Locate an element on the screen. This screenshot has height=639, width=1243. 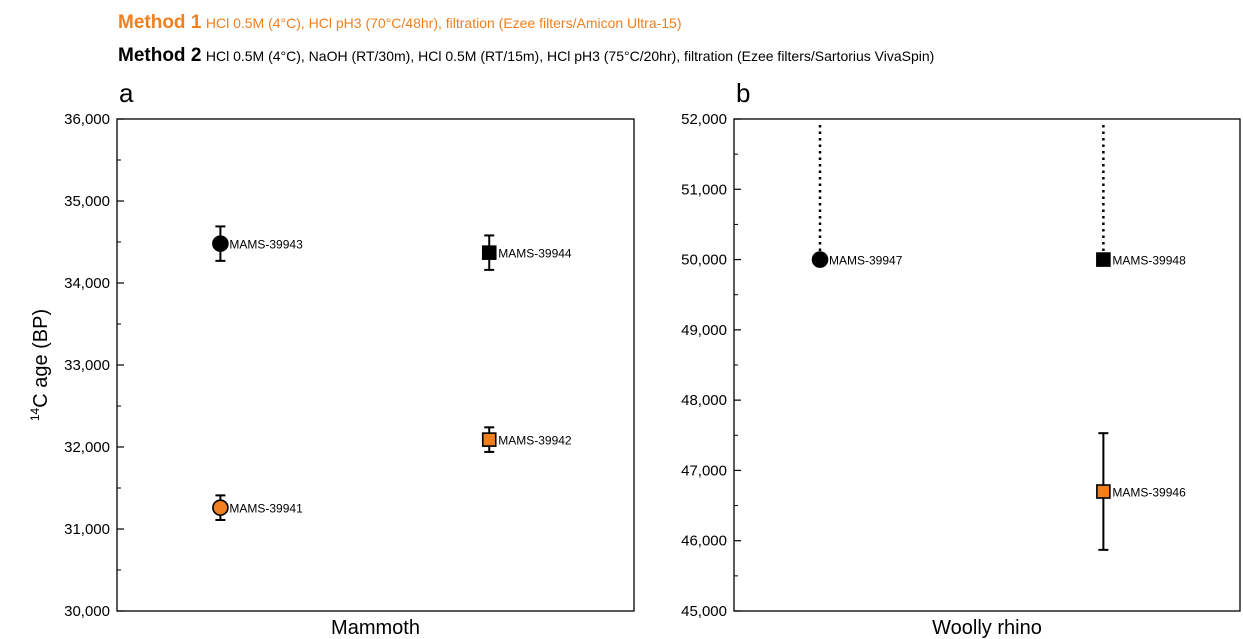
panel-label-a: a is located at coordinates (126, 93).